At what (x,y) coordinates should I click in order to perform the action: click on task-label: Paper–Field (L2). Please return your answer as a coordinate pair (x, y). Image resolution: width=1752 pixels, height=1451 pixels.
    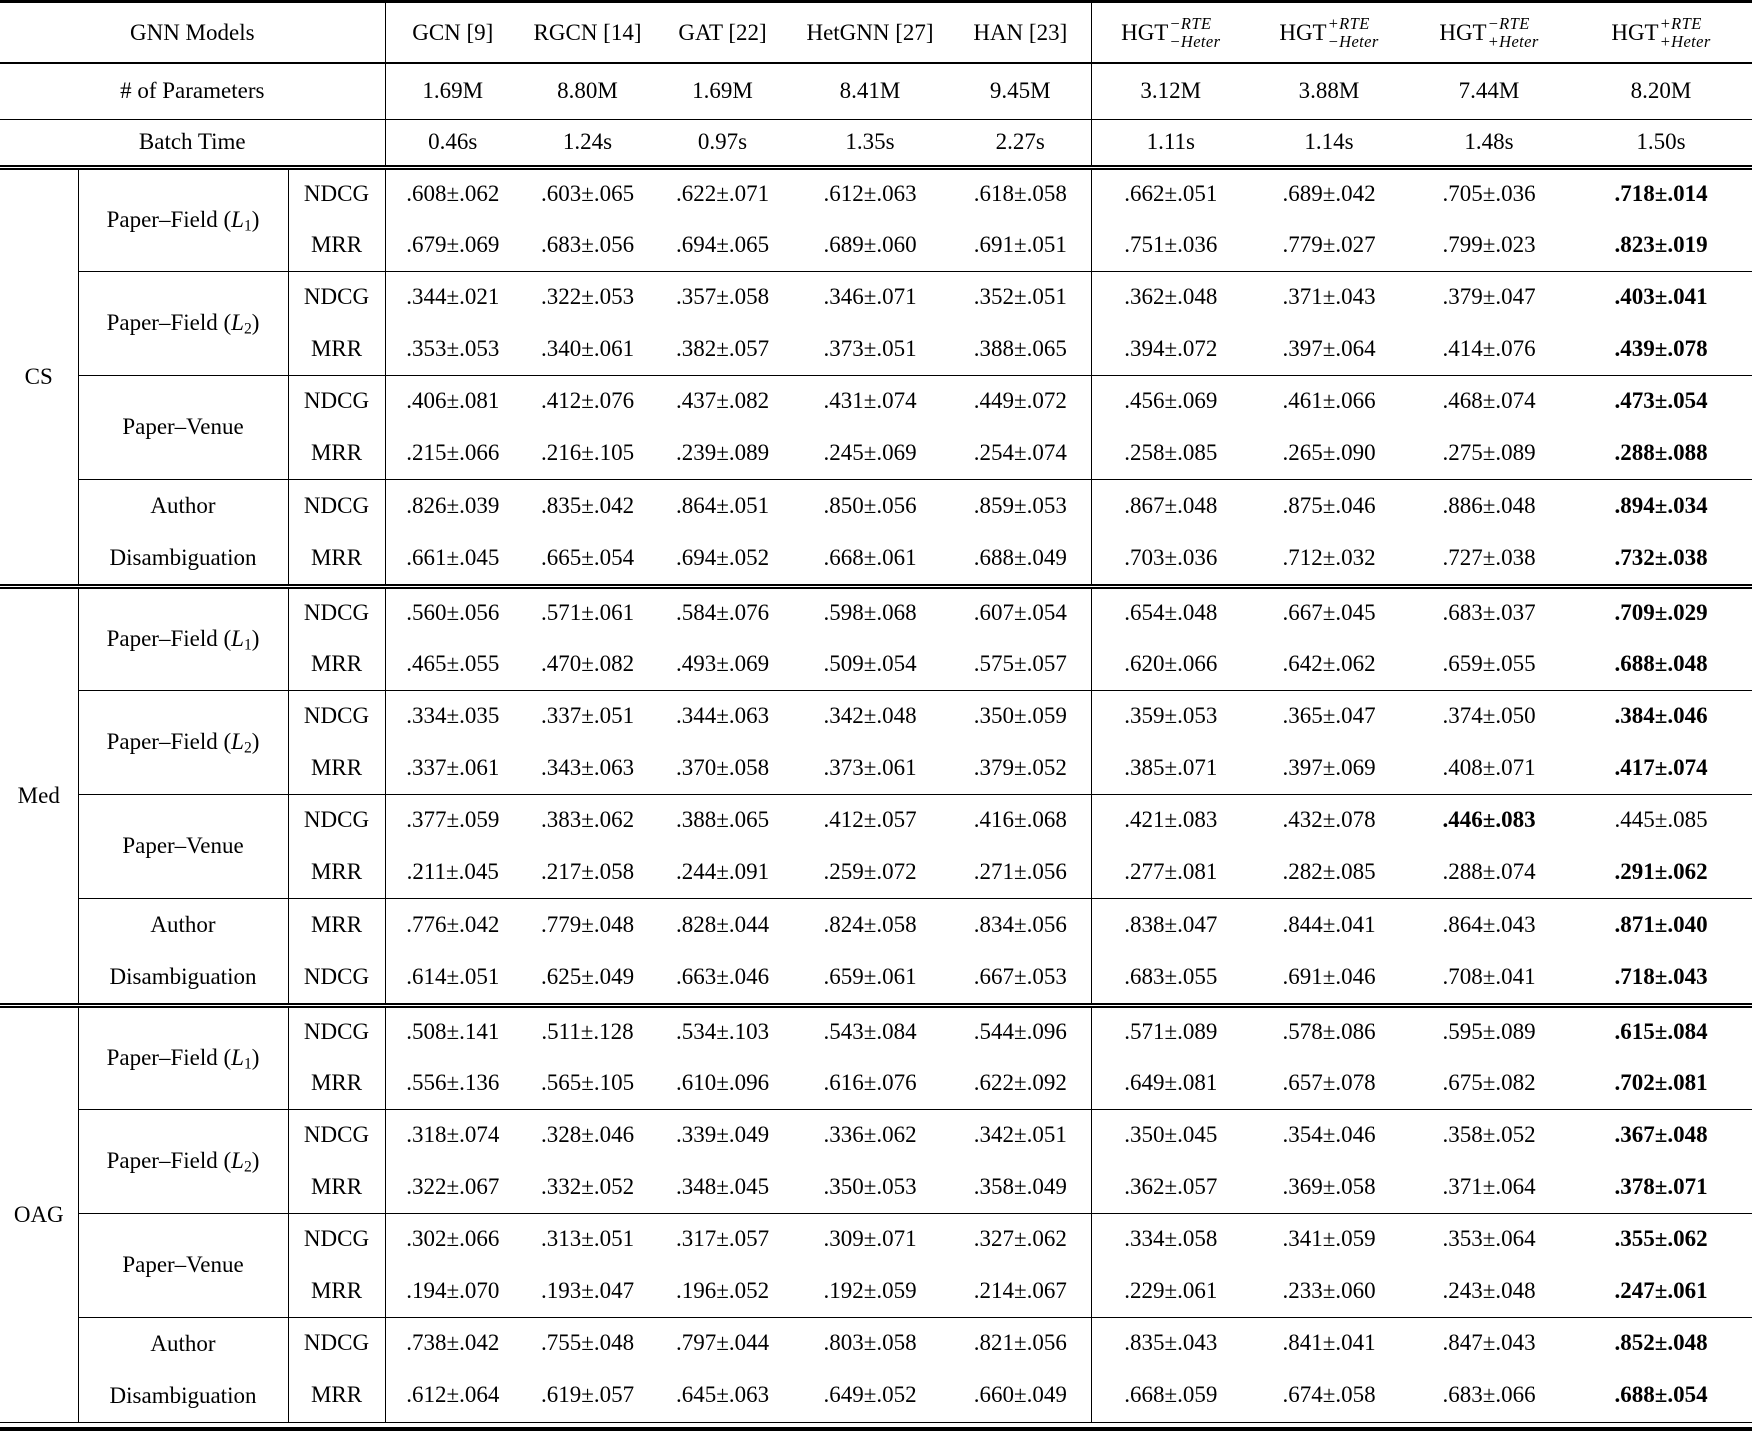
    Looking at the image, I should click on (183, 323).